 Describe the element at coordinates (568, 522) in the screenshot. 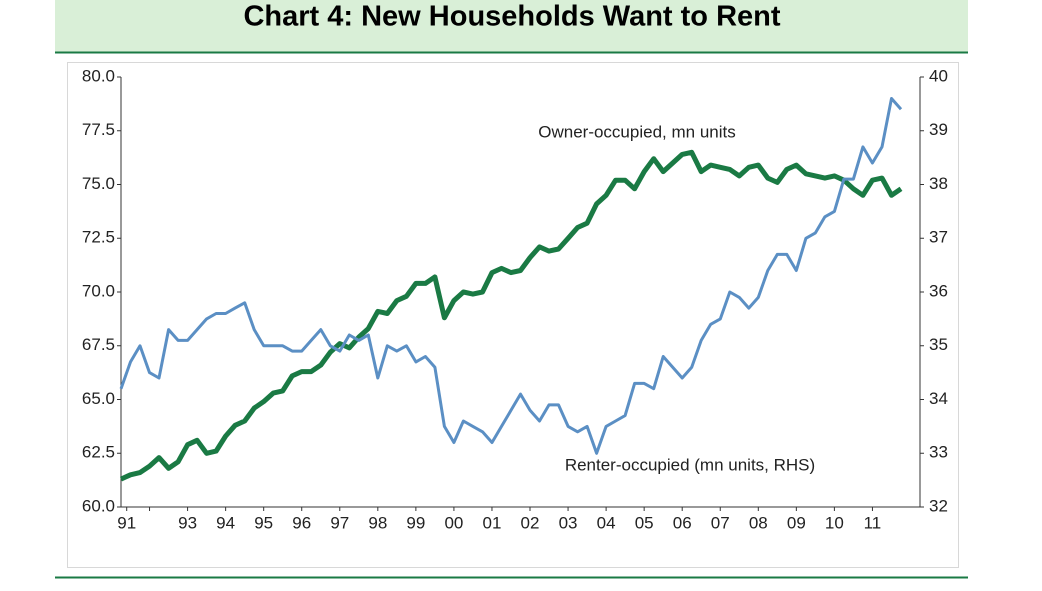

I see `x-tick-label: 03` at that location.